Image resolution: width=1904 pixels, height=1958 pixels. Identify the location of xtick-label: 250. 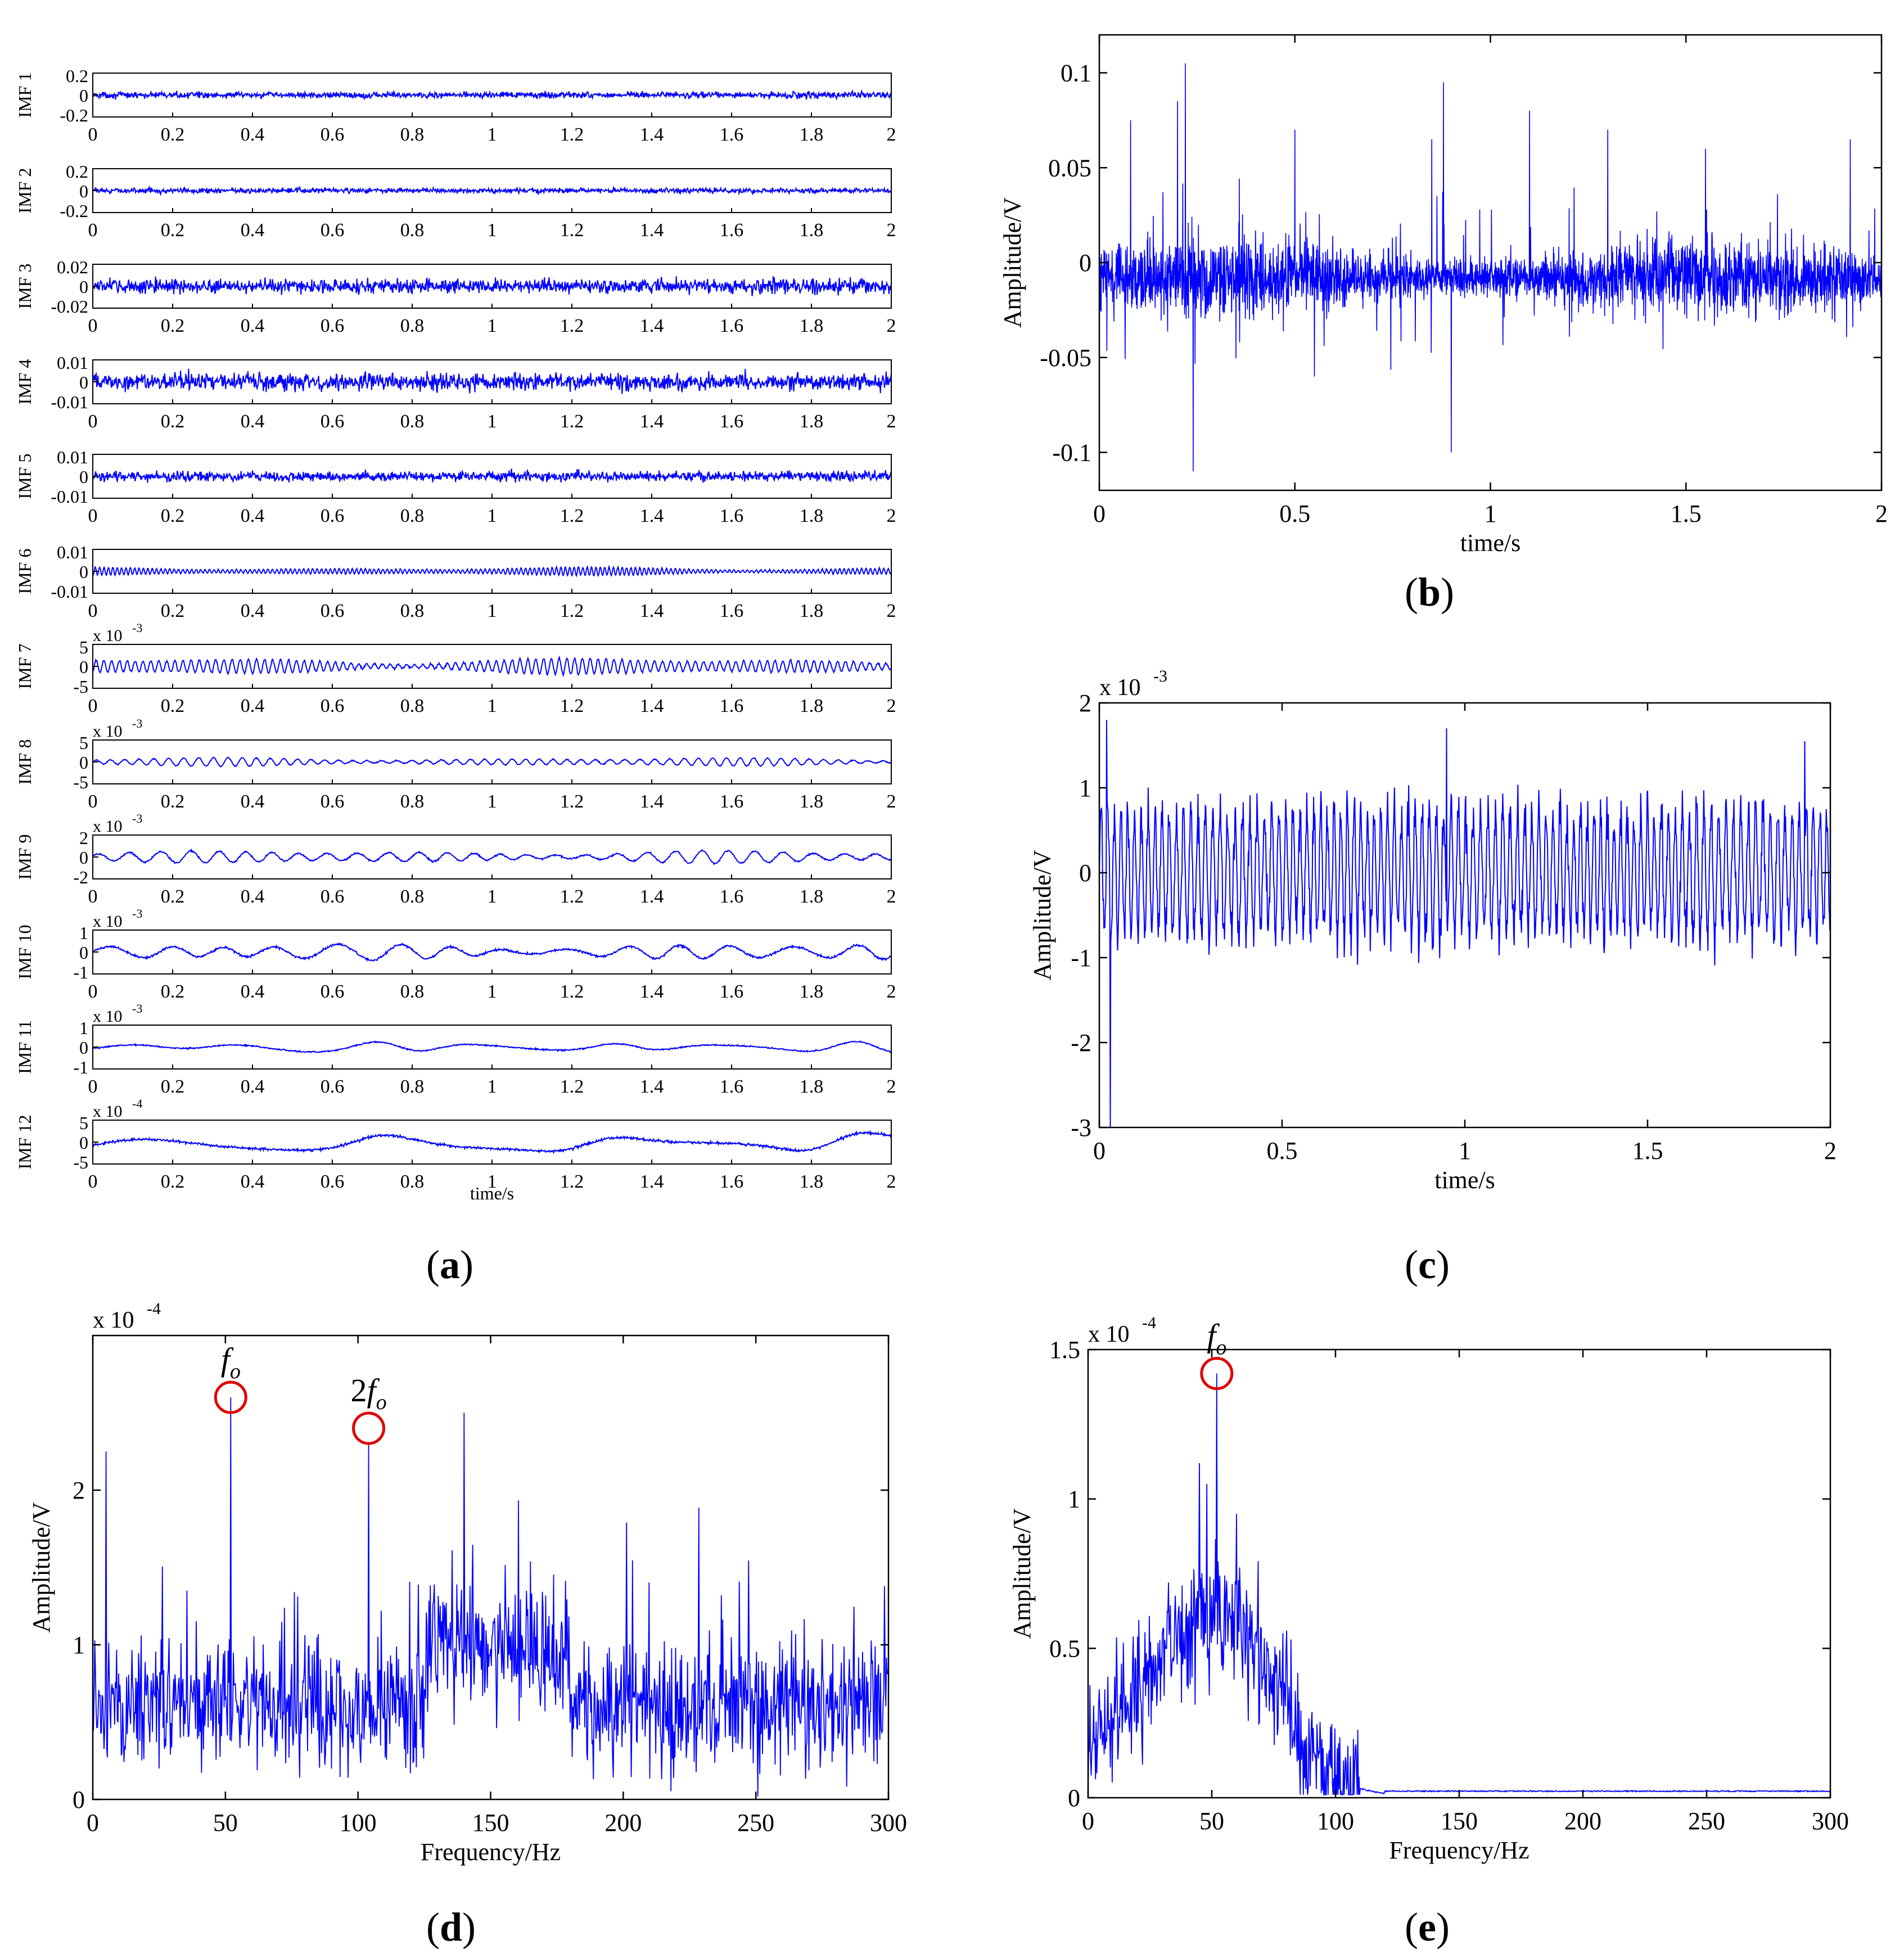
(755, 1823).